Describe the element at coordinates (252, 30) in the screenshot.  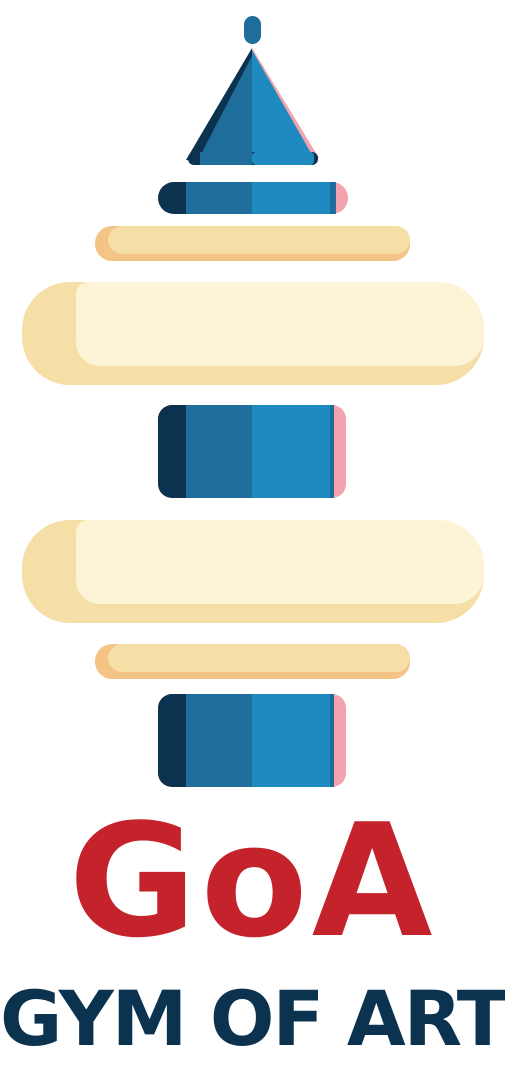
I see `finial-knob` at that location.